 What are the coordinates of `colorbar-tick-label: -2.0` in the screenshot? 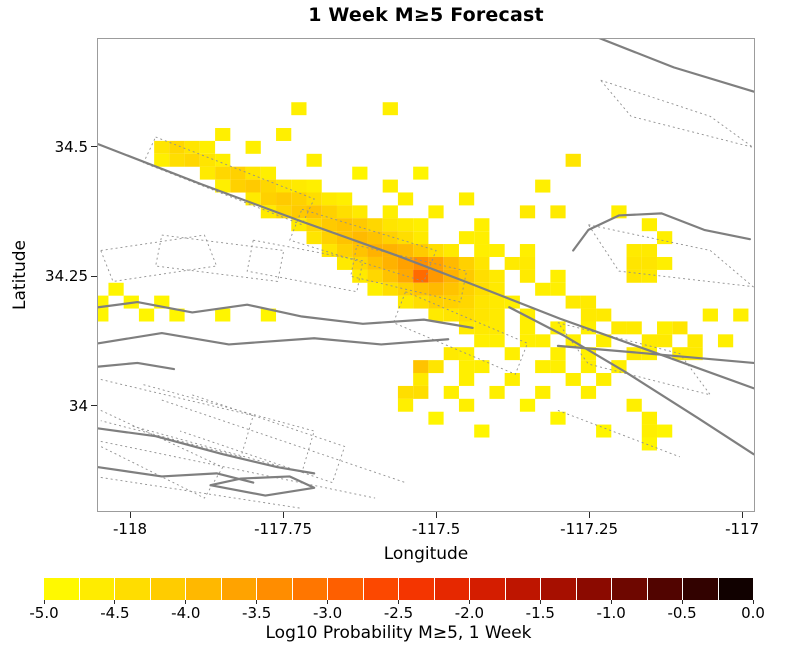 It's located at (469, 613).